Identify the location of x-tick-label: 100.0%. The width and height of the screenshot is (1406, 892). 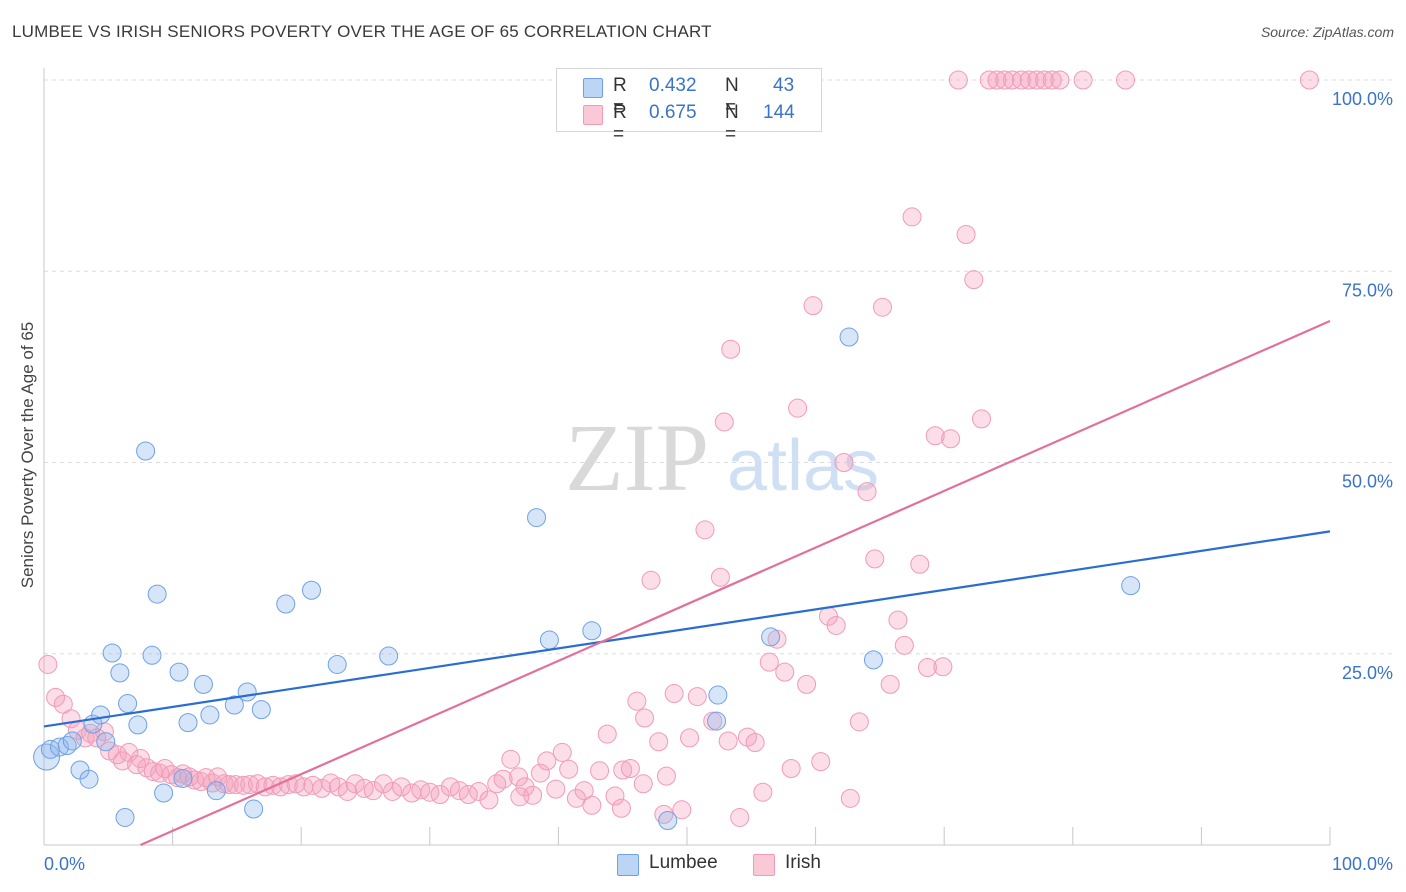
(1362, 864).